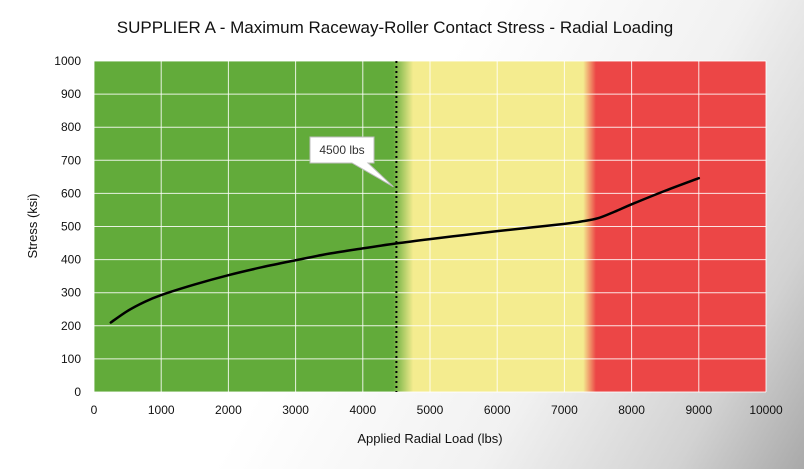 This screenshot has height=469, width=804. What do you see at coordinates (161, 410) in the screenshot?
I see `x-tick-label: 1000` at bounding box center [161, 410].